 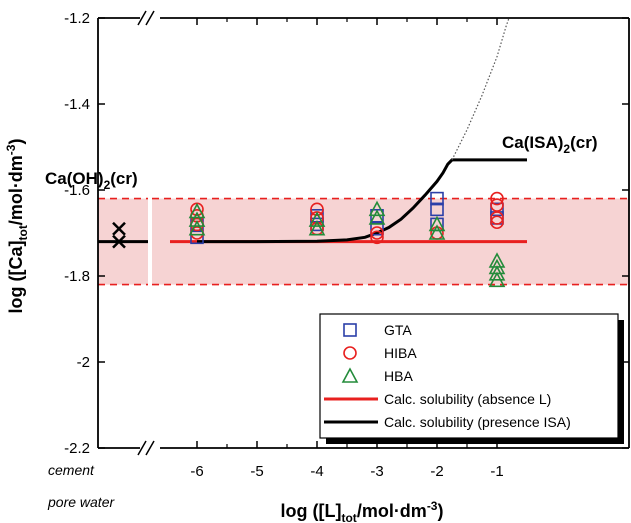 I want to click on annotation-caoh2: Ca(OH)2(cr), so click(x=91, y=180).